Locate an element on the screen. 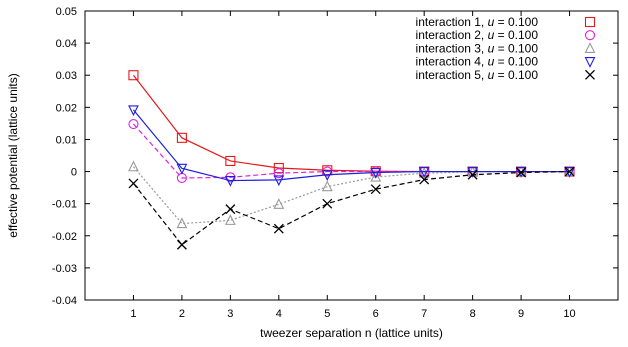  y-tick-label: 0.05 is located at coordinates (66, 12).